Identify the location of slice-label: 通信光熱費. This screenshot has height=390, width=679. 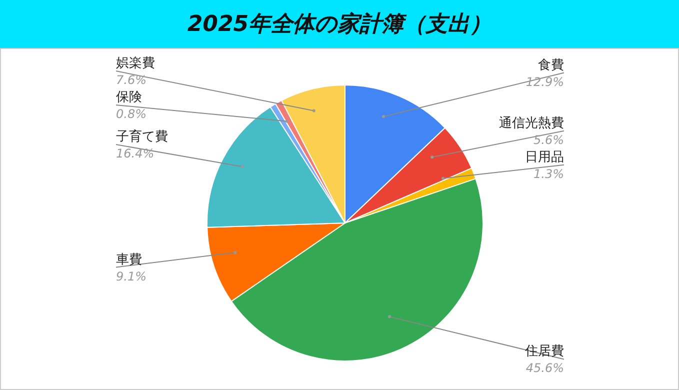
(531, 123).